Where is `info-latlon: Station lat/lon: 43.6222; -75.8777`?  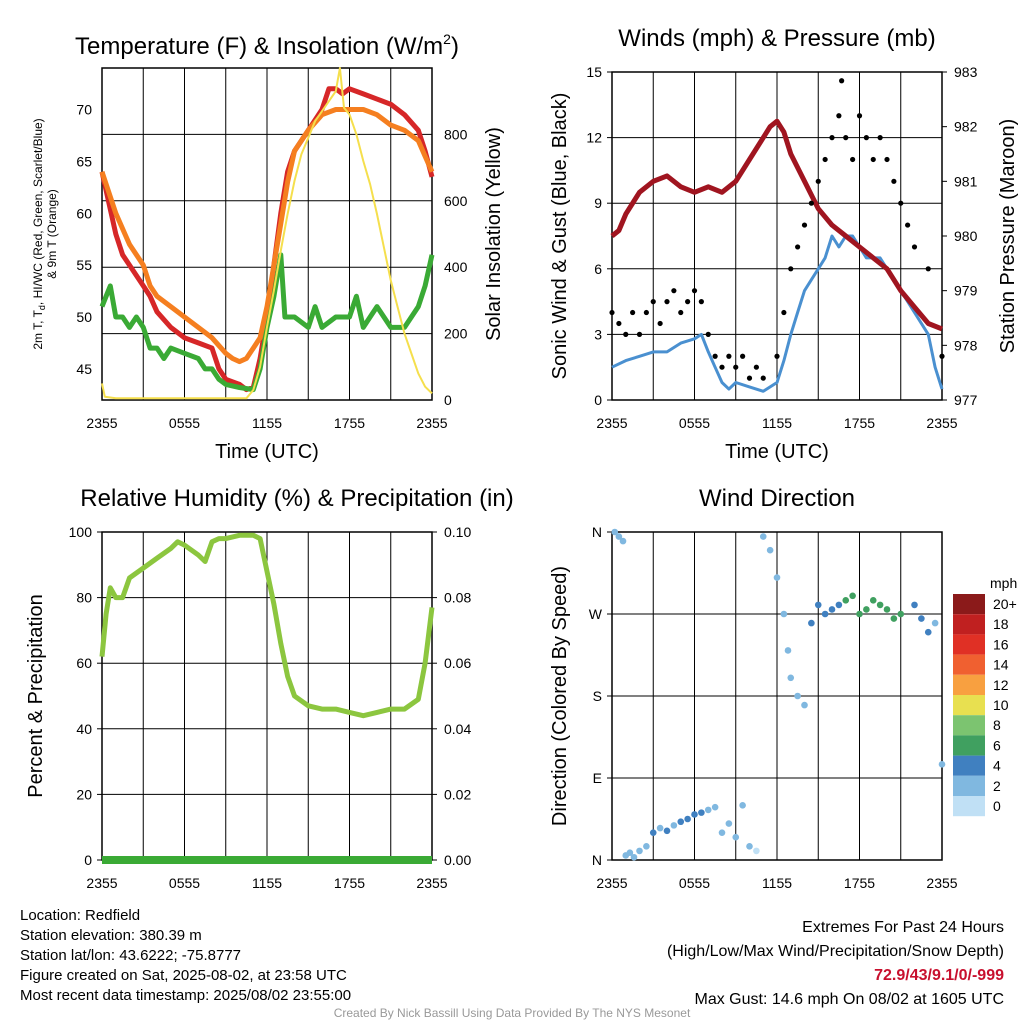 info-latlon: Station lat/lon: 43.6222; -75.8777 is located at coordinates (131, 955).